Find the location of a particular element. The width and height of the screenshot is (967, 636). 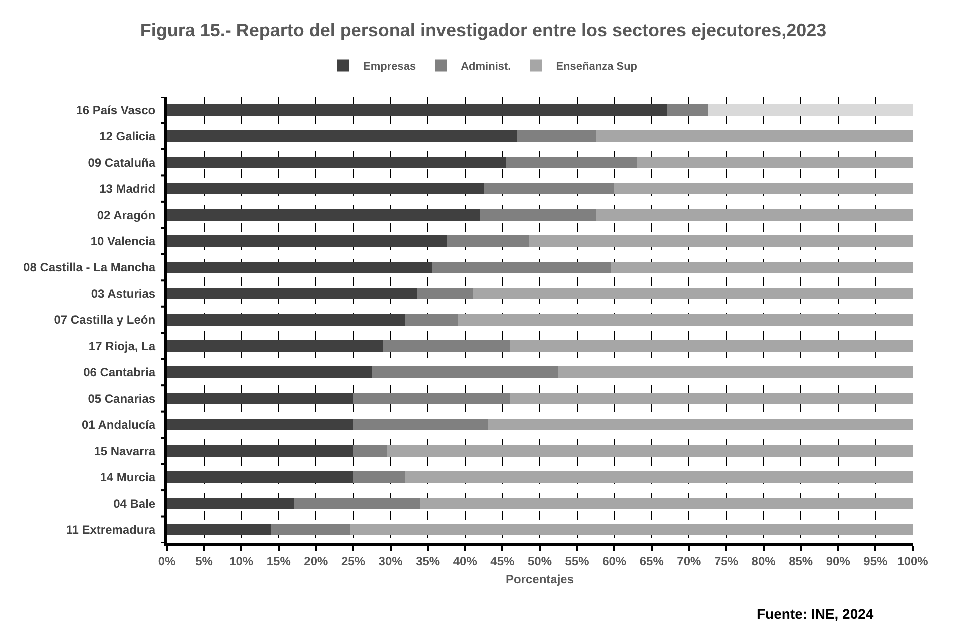

y-tick-label: 05 Canarias is located at coordinates (122, 399).